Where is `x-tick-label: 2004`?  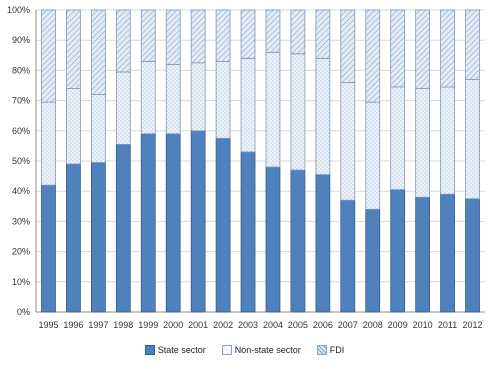
x-tick-label: 2004 is located at coordinates (273, 325).